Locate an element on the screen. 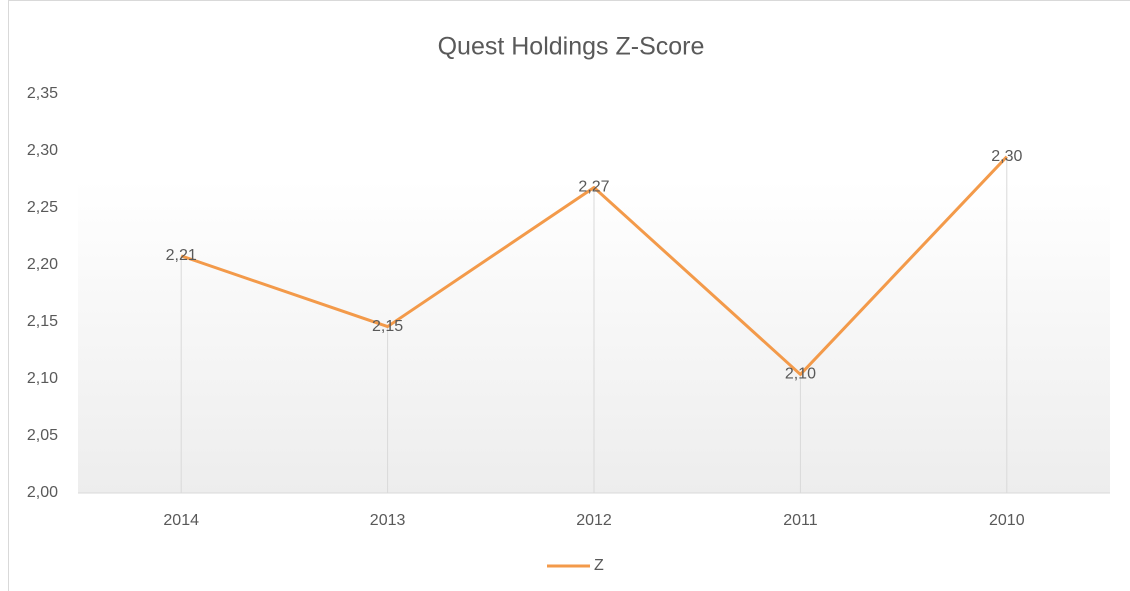  data-label: 2,10 is located at coordinates (800, 374).